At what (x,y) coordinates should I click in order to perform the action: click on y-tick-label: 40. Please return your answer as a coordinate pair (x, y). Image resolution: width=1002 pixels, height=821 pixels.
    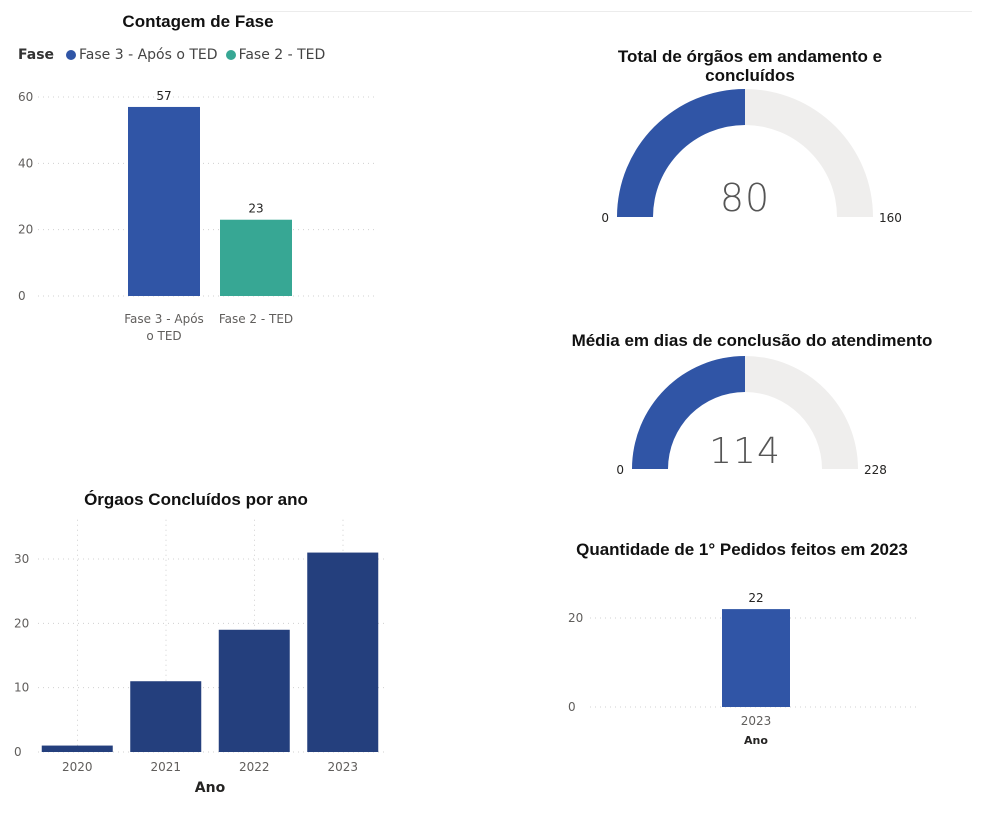
    Looking at the image, I should click on (25, 163).